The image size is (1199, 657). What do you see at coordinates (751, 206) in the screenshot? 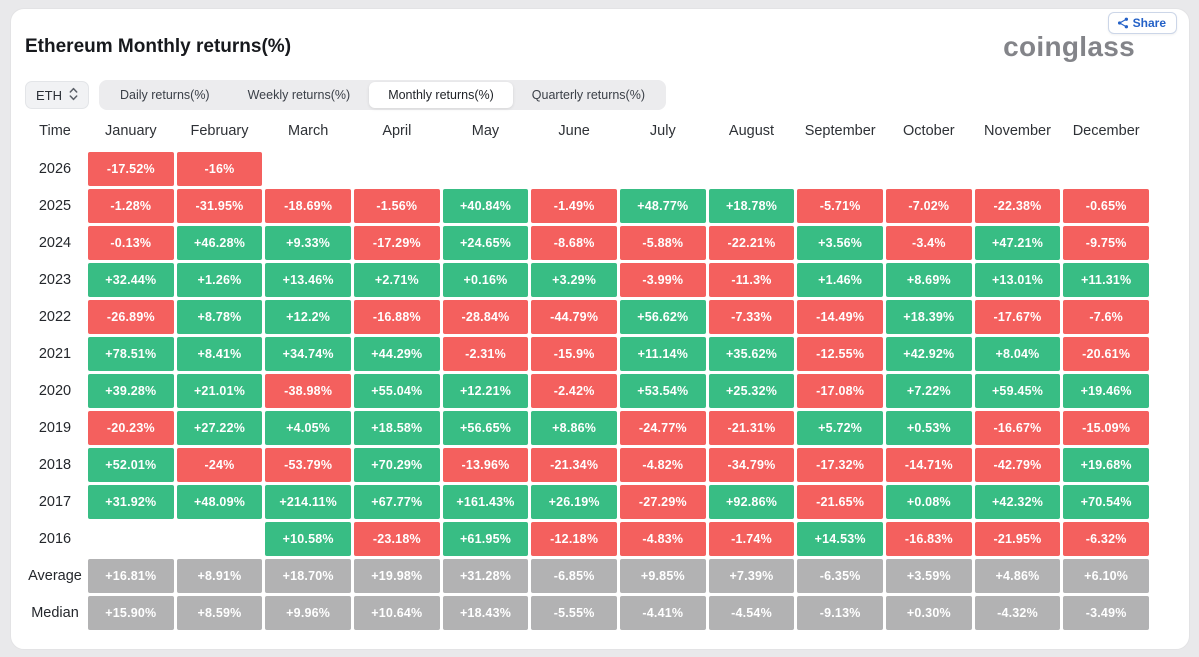
I see `return-cell: +18.78%` at bounding box center [751, 206].